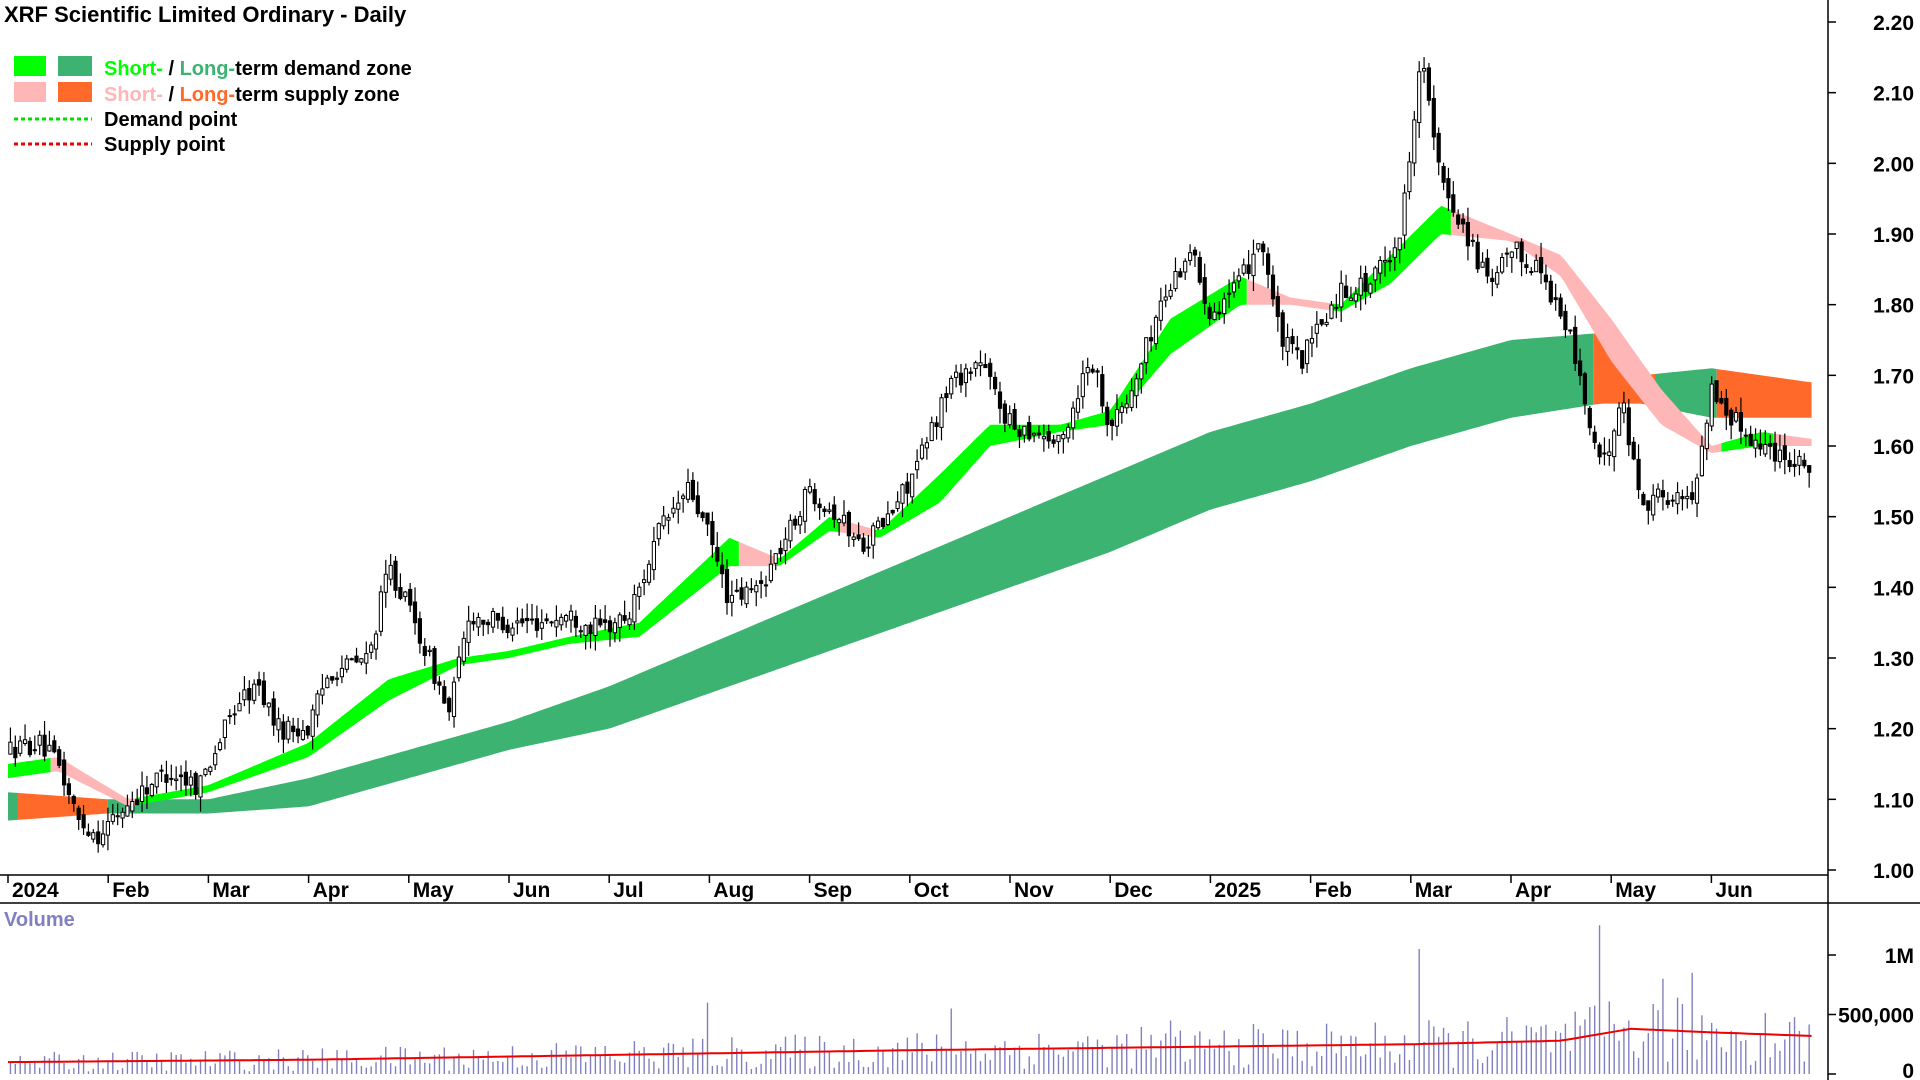 This screenshot has width=1920, height=1080. What do you see at coordinates (133, 69) in the screenshot?
I see `legend-label-part: Short-` at bounding box center [133, 69].